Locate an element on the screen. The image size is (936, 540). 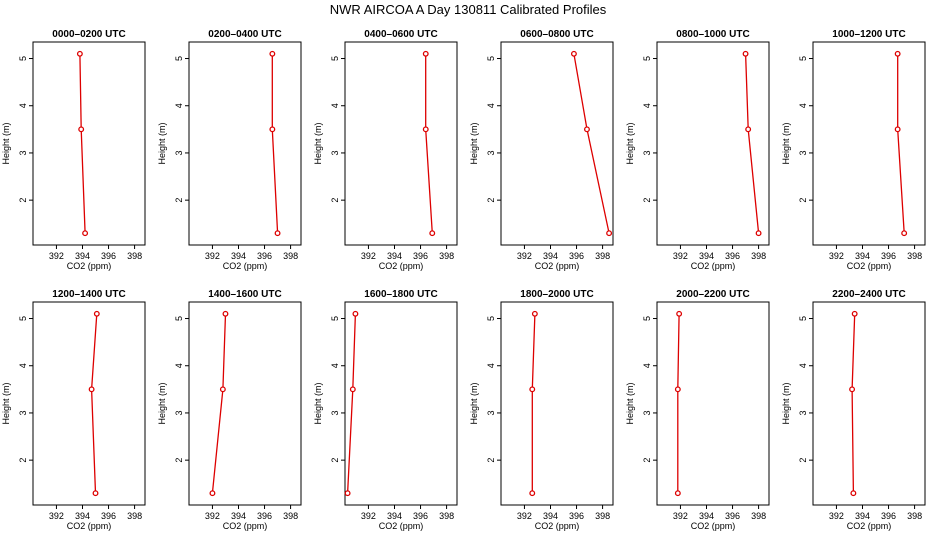
panel-title: 0600–0800 UTC is located at coordinates (556, 34).